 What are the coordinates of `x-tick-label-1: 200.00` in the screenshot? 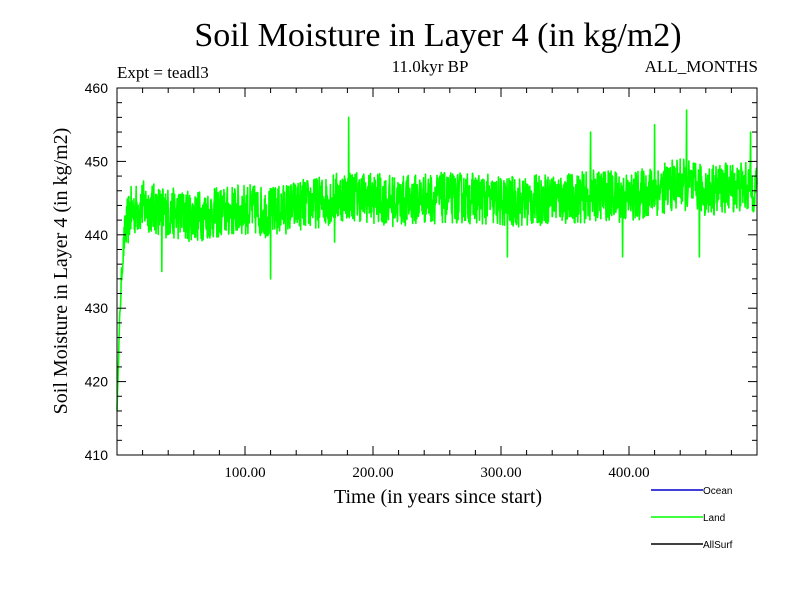 It's located at (372, 473).